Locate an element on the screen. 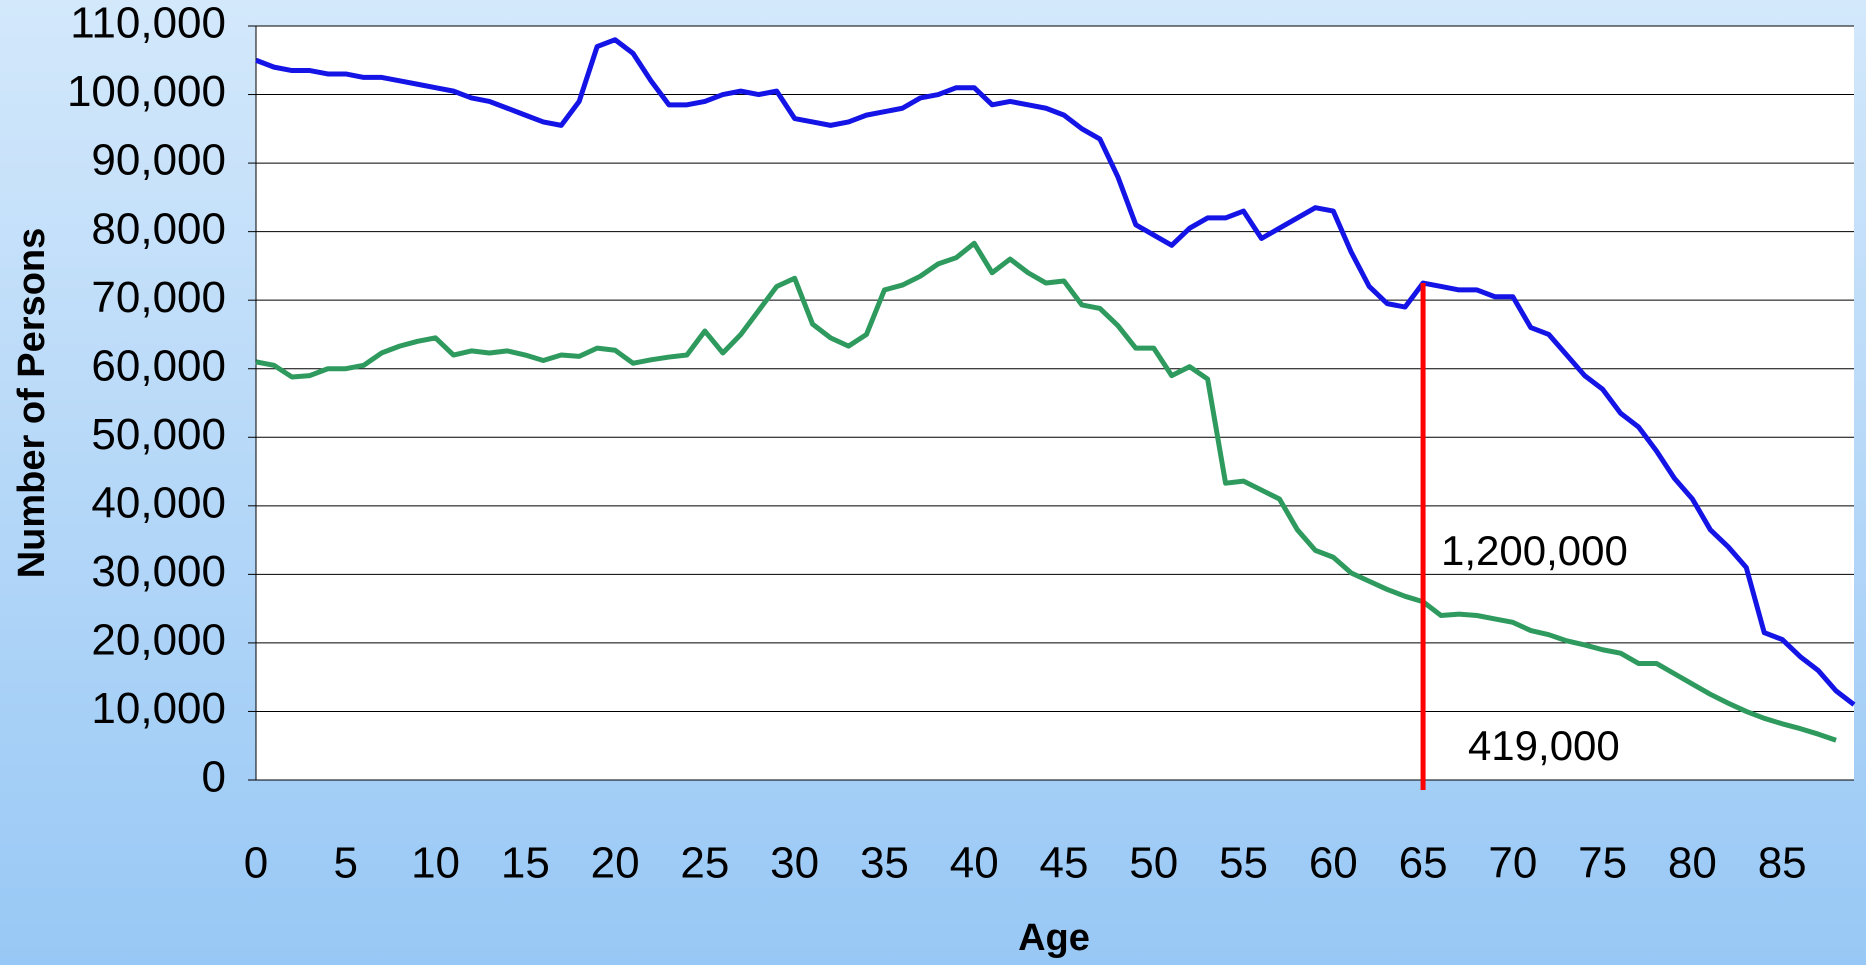 This screenshot has height=965, width=1866. y-tick-label: 10,000 is located at coordinates (158, 708).